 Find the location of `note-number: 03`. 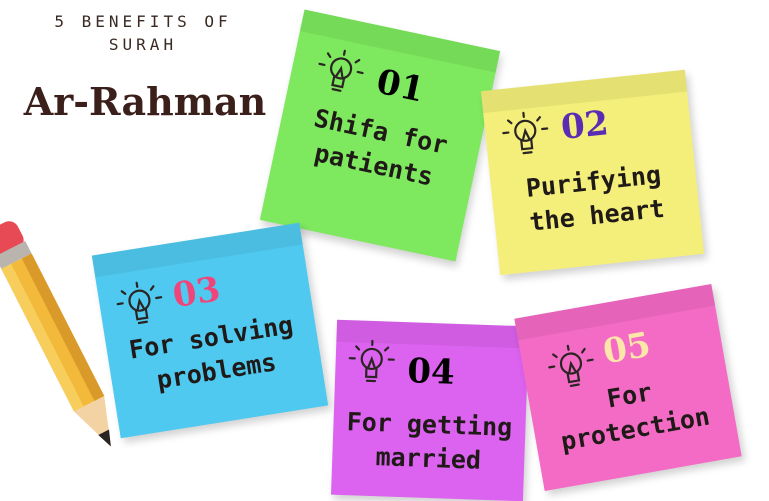

note-number: 03 is located at coordinates (196, 292).